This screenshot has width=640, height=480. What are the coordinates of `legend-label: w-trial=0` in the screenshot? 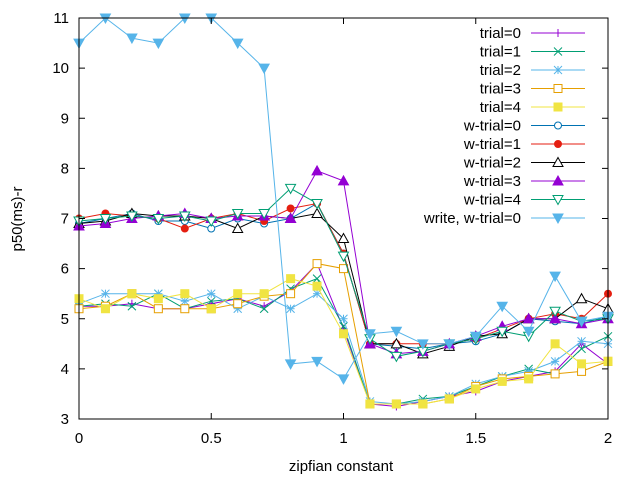 It's located at (492, 126).